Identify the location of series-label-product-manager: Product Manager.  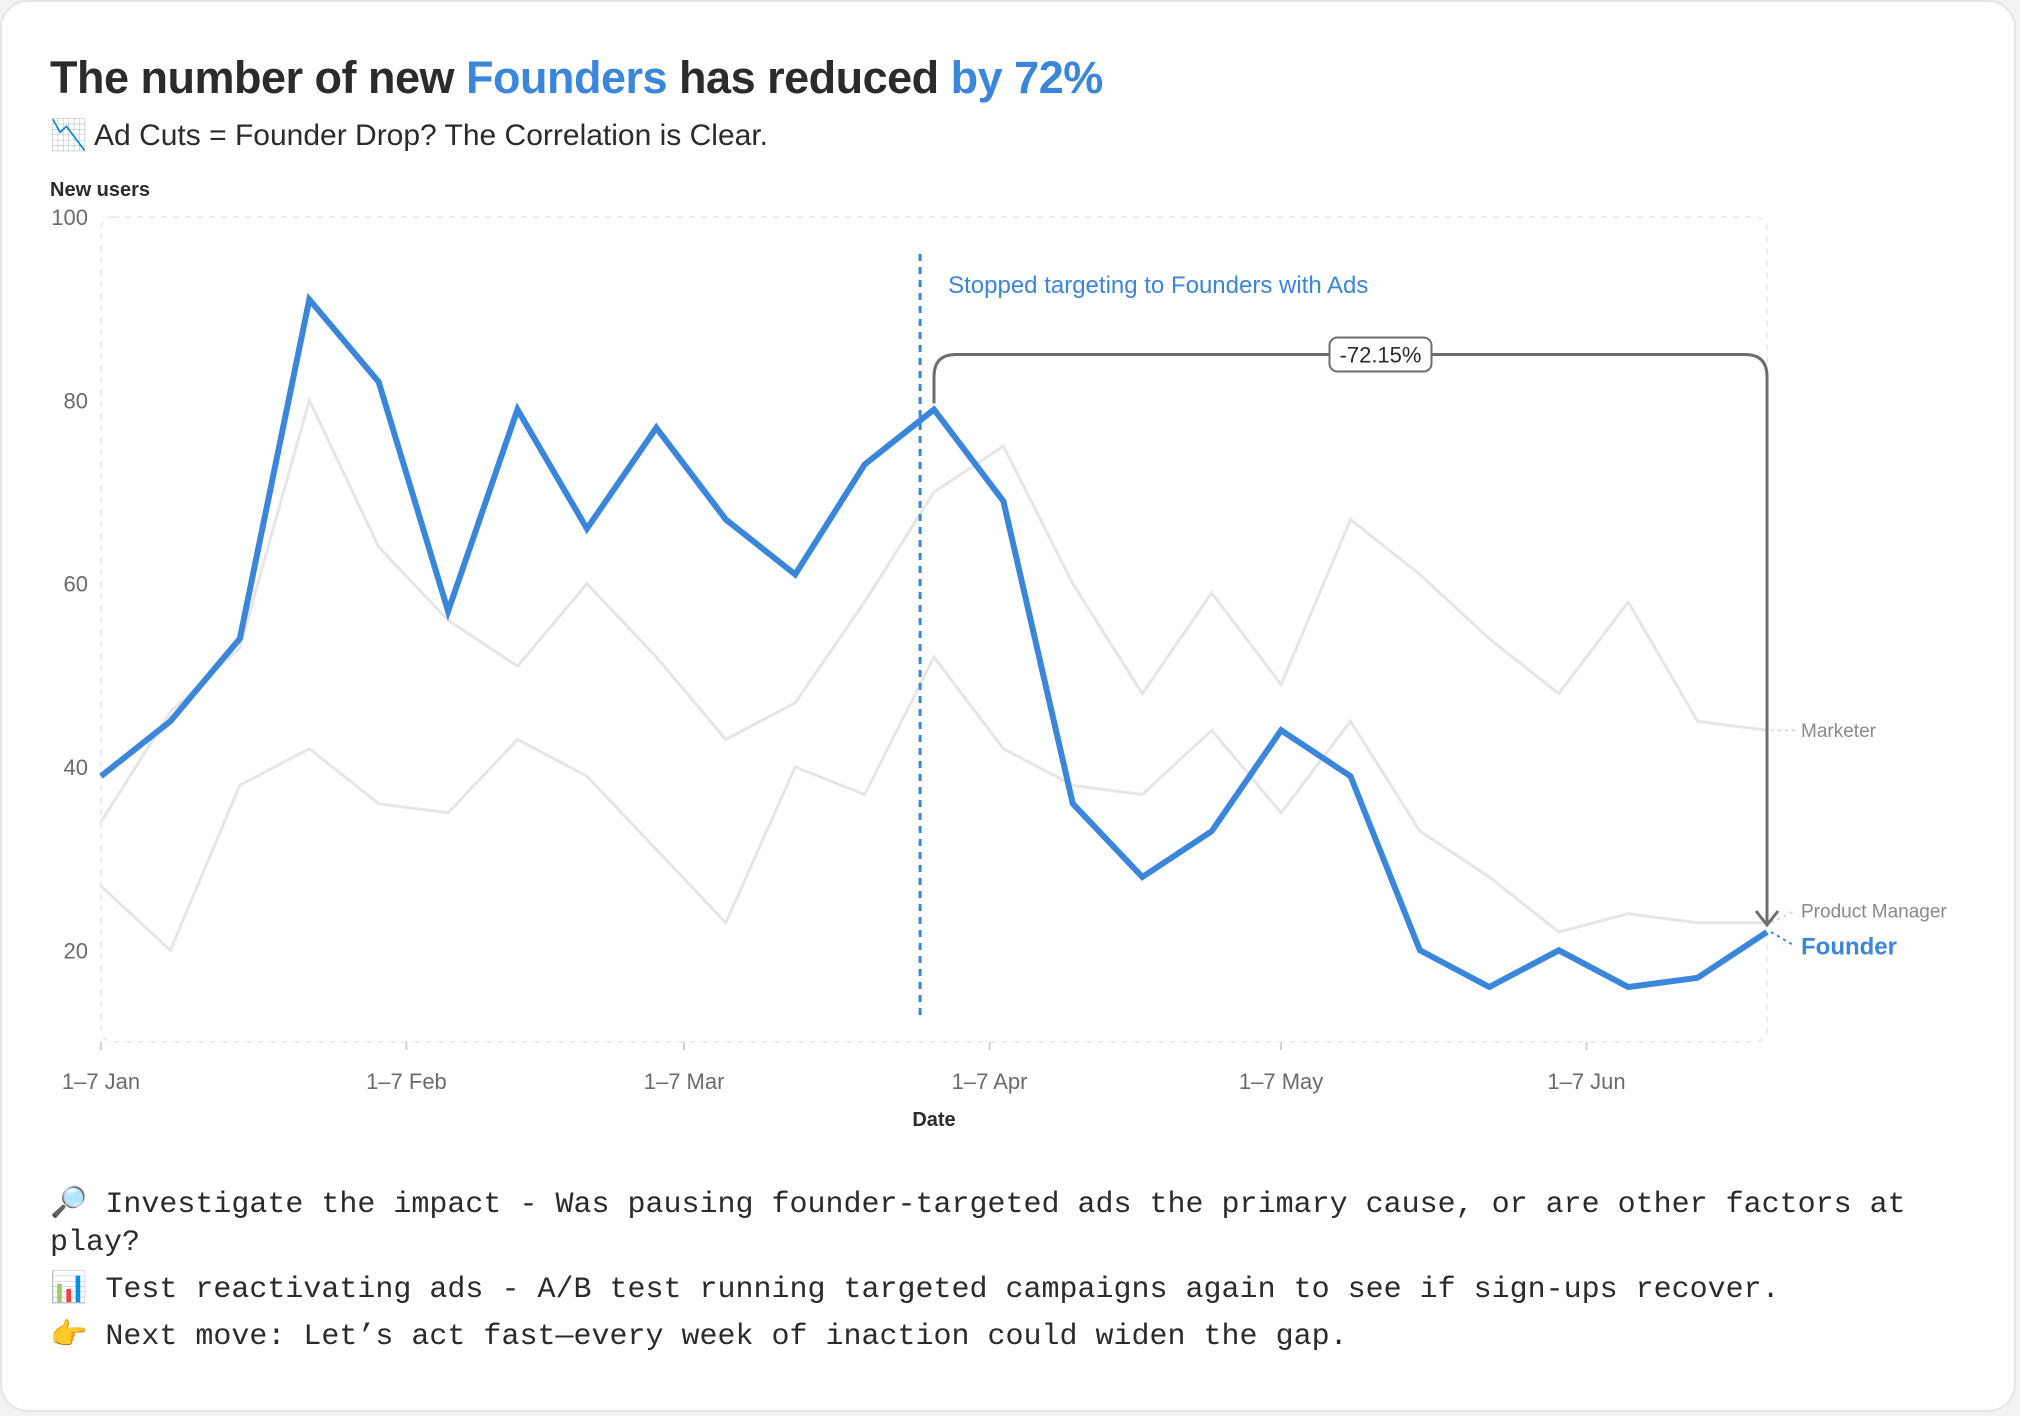
(1874, 912).